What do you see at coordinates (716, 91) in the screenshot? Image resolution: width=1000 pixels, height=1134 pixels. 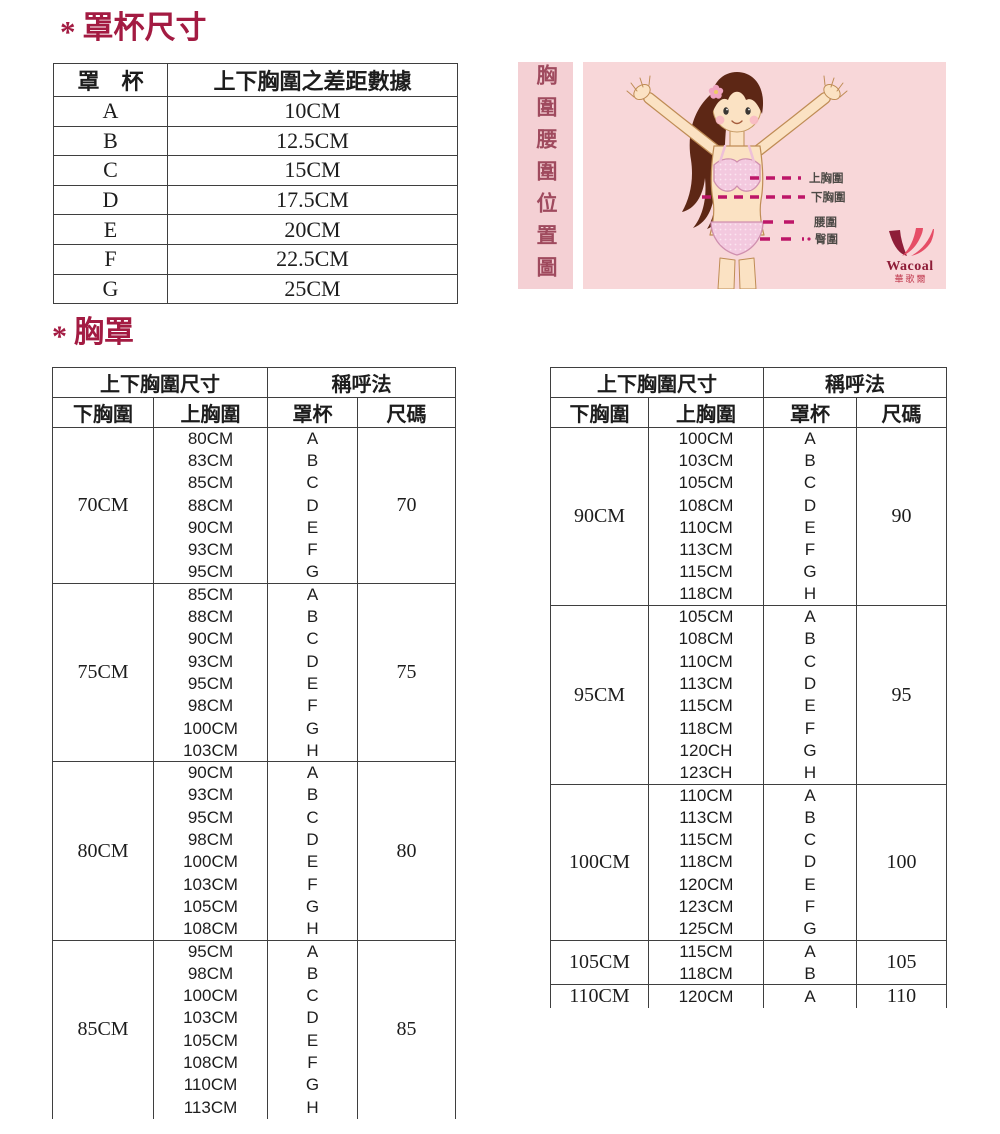 I see `flower-accessory` at bounding box center [716, 91].